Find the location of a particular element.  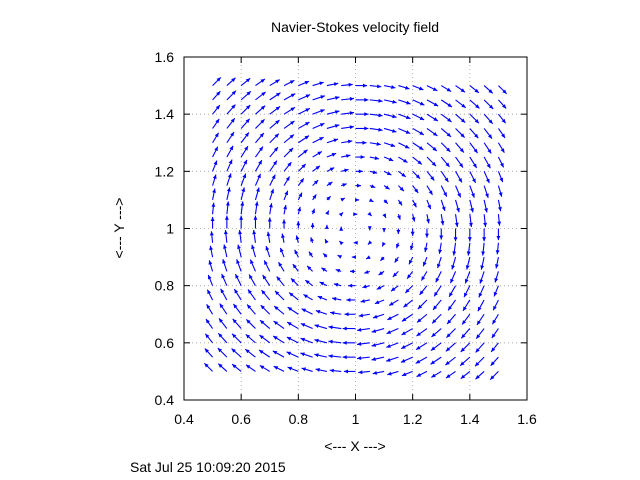

chart-title: Navier-Stokes velocity field is located at coordinates (355, 27).